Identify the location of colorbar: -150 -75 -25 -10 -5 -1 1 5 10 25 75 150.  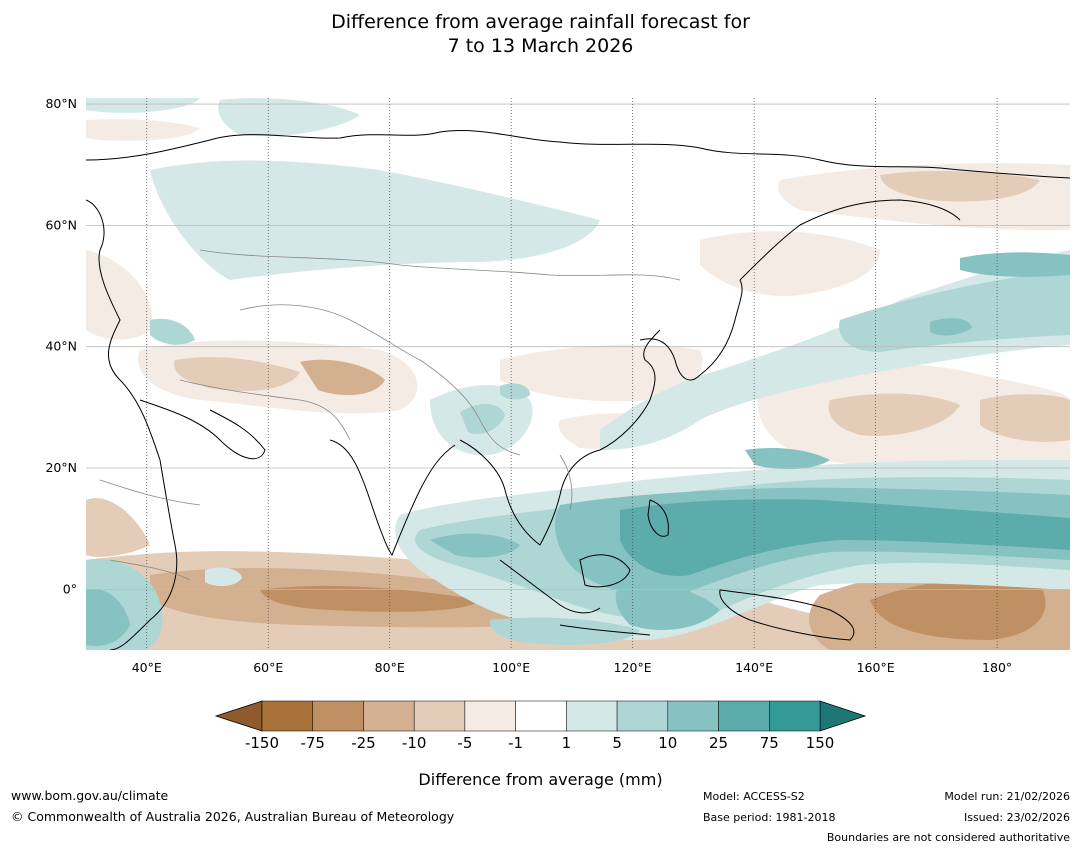
(540, 726).